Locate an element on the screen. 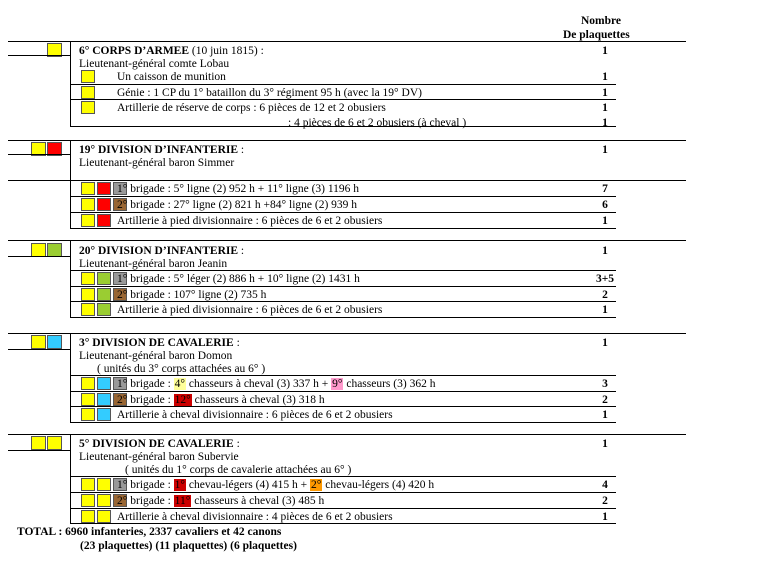 Image resolution: width=772 pixels, height=567 pixels. div19-row-count: 7 is located at coordinates (605, 189).